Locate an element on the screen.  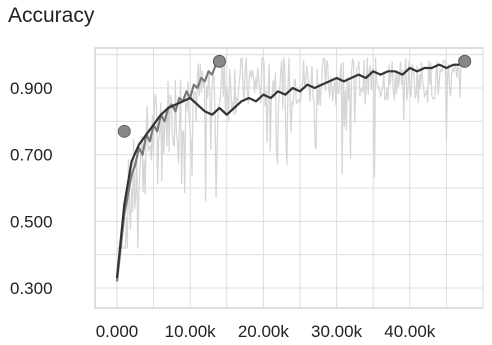
x-tick-label: 40.00k is located at coordinates (410, 331).